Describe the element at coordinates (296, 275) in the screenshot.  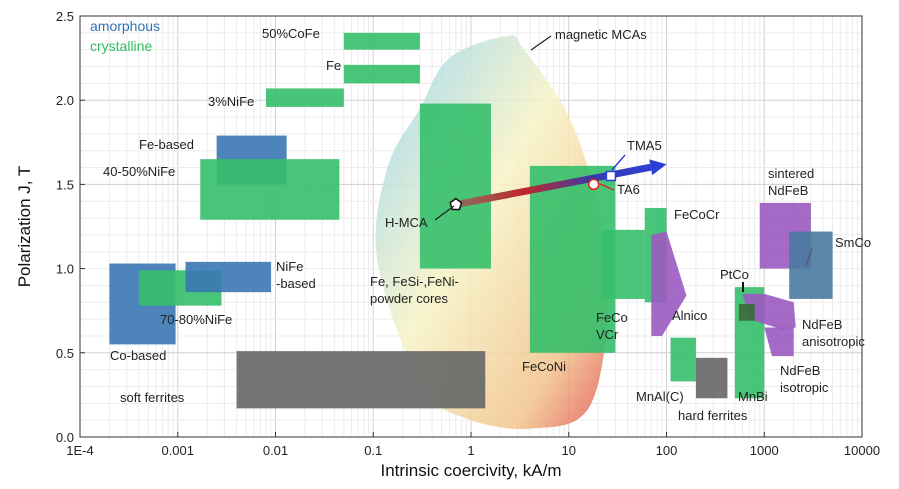
I see `label-nife-based: NiFe -based` at that location.